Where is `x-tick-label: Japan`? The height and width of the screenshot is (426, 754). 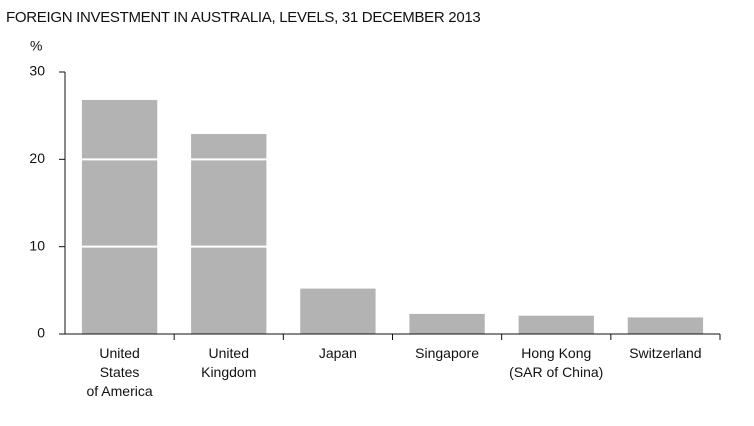 x-tick-label: Japan is located at coordinates (338, 353).